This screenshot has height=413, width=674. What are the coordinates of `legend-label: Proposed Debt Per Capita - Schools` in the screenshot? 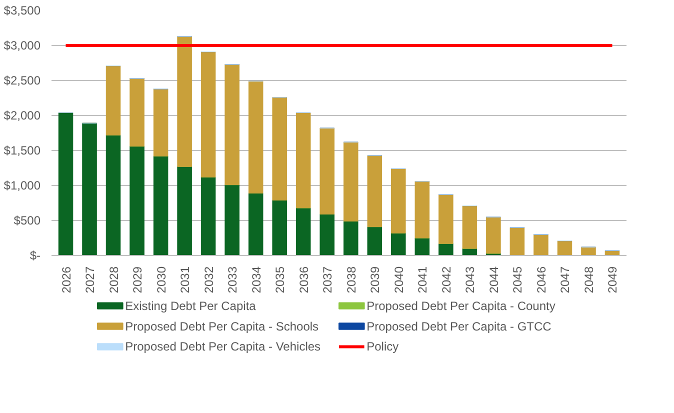 It's located at (222, 326).